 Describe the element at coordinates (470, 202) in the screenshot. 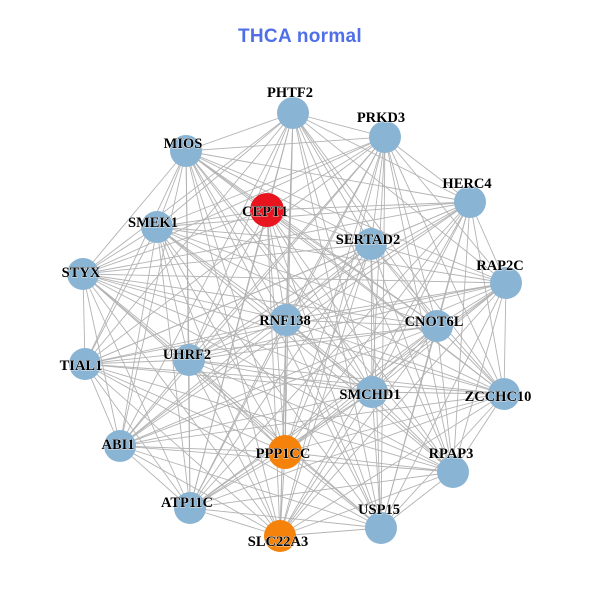

I see `graph-node-herc4` at that location.